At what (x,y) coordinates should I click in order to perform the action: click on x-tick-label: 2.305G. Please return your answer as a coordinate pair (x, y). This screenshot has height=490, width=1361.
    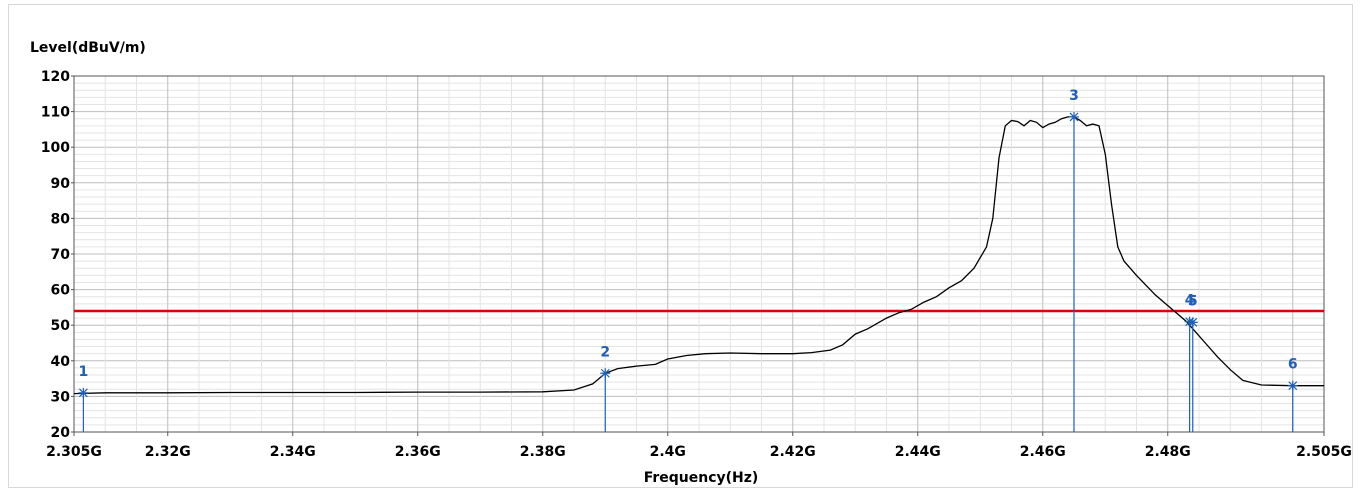
    Looking at the image, I should click on (74, 452).